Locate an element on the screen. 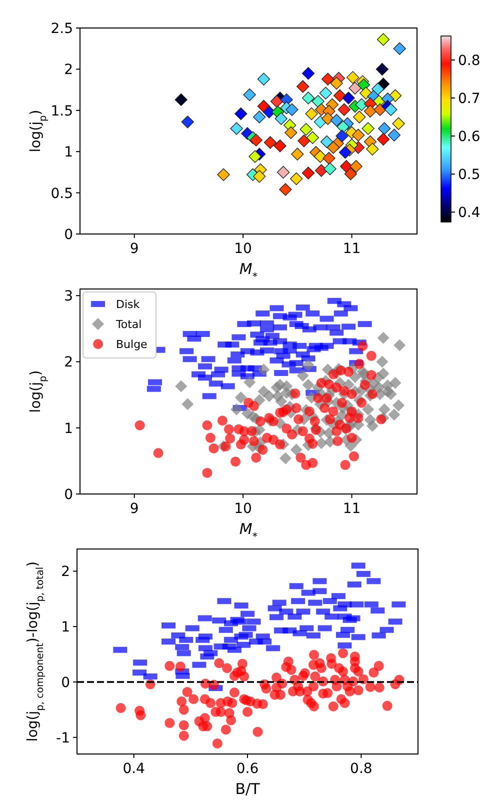 The width and height of the screenshot is (494, 812). color-bar-label: 0.6 is located at coordinates (469, 137).